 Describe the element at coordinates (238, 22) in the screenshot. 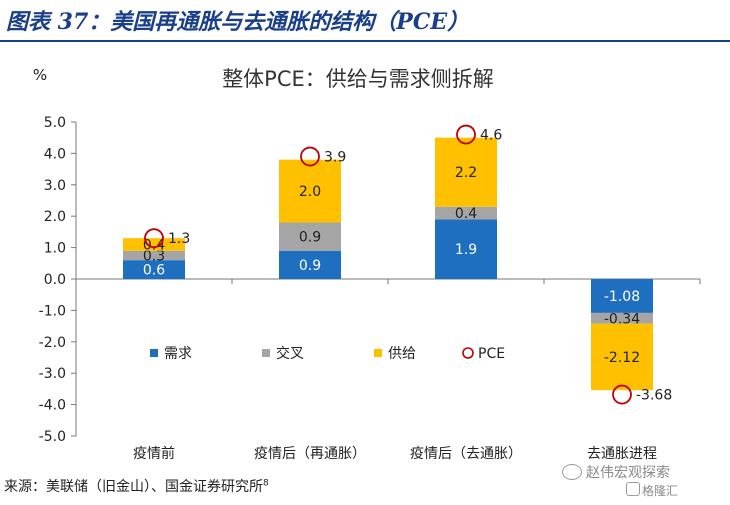

I see `figure-title: 图表 37：美国再通胀与去通胀的结构（PCE）` at that location.